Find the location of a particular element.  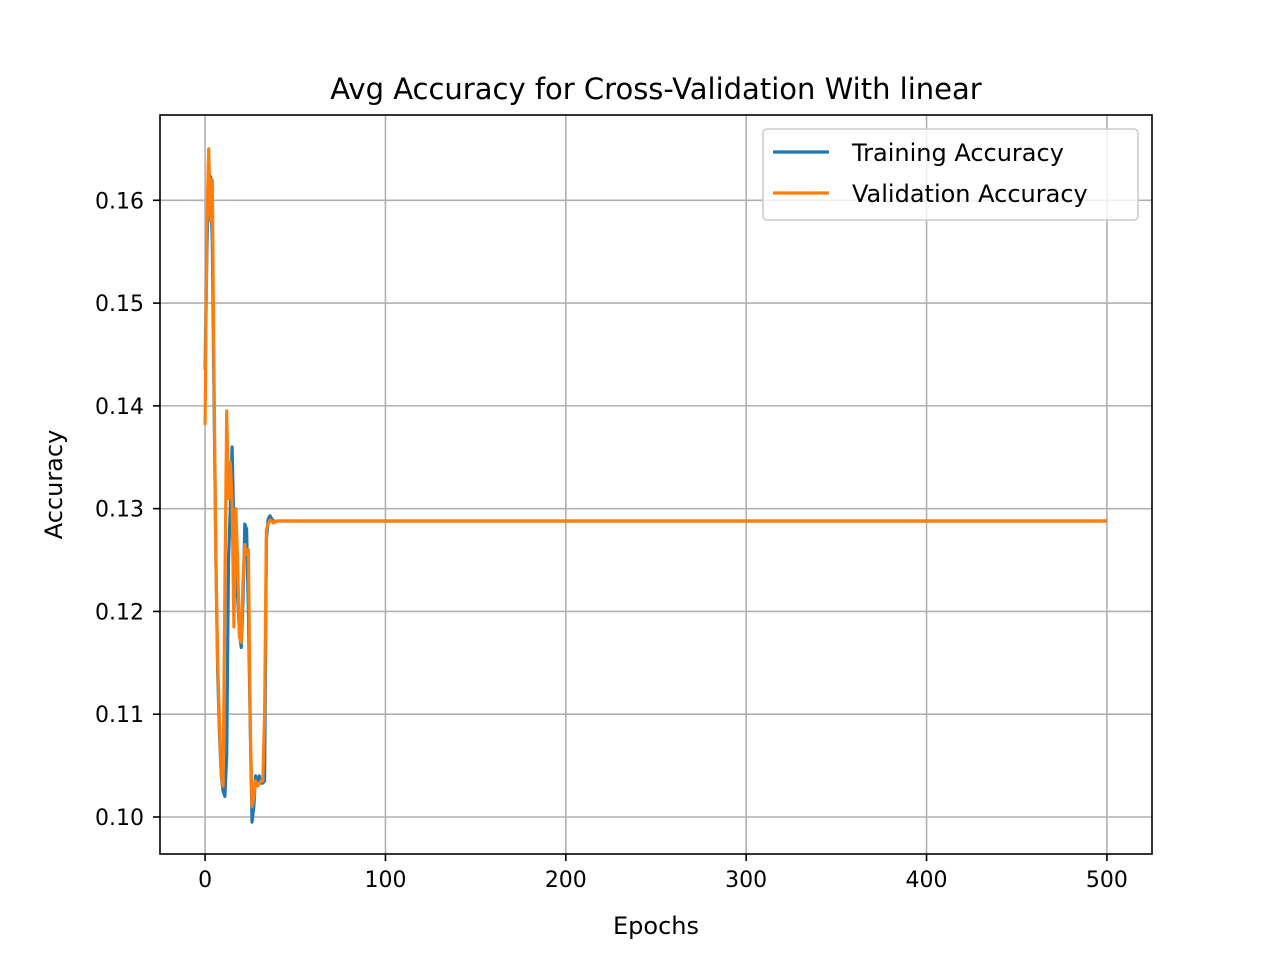

y-axis-label: Accuracy is located at coordinates (54, 485).